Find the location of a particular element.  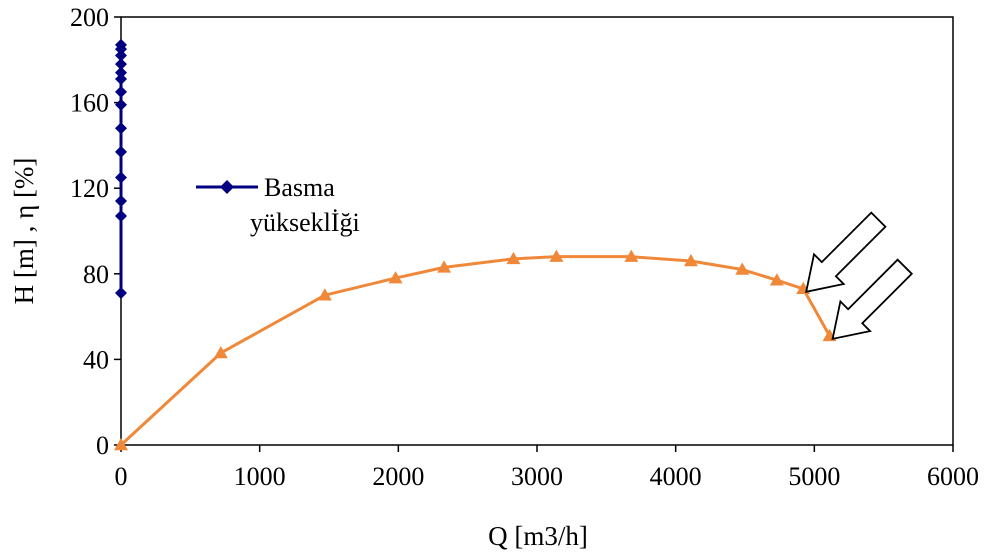

y-tick-label: 200 is located at coordinates (89, 17).